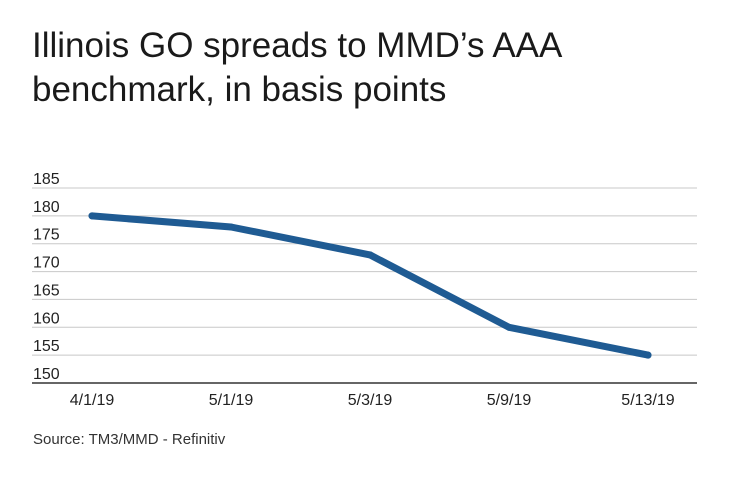 The height and width of the screenshot is (482, 740). Describe the element at coordinates (46, 207) in the screenshot. I see `y-tick-label: 180` at that location.